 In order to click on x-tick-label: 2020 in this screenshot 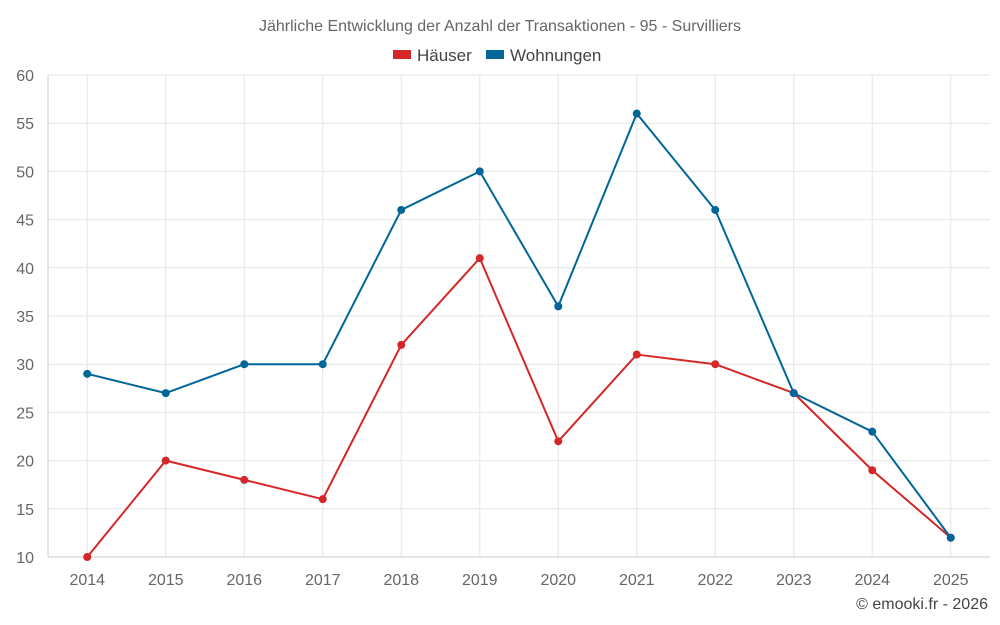, I will do `click(558, 580)`.